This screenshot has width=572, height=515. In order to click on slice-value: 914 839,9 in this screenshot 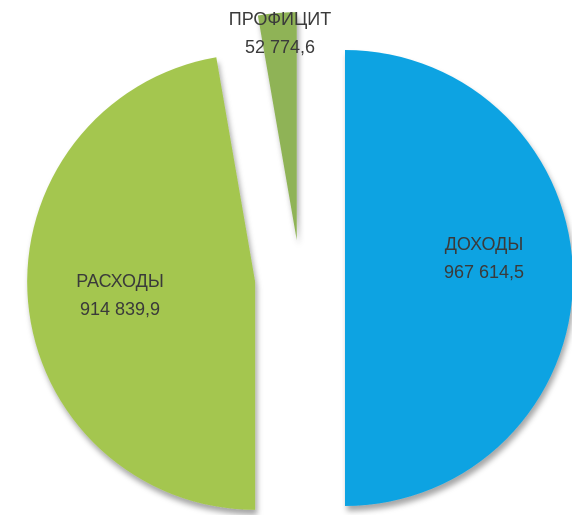, I will do `click(120, 309)`.